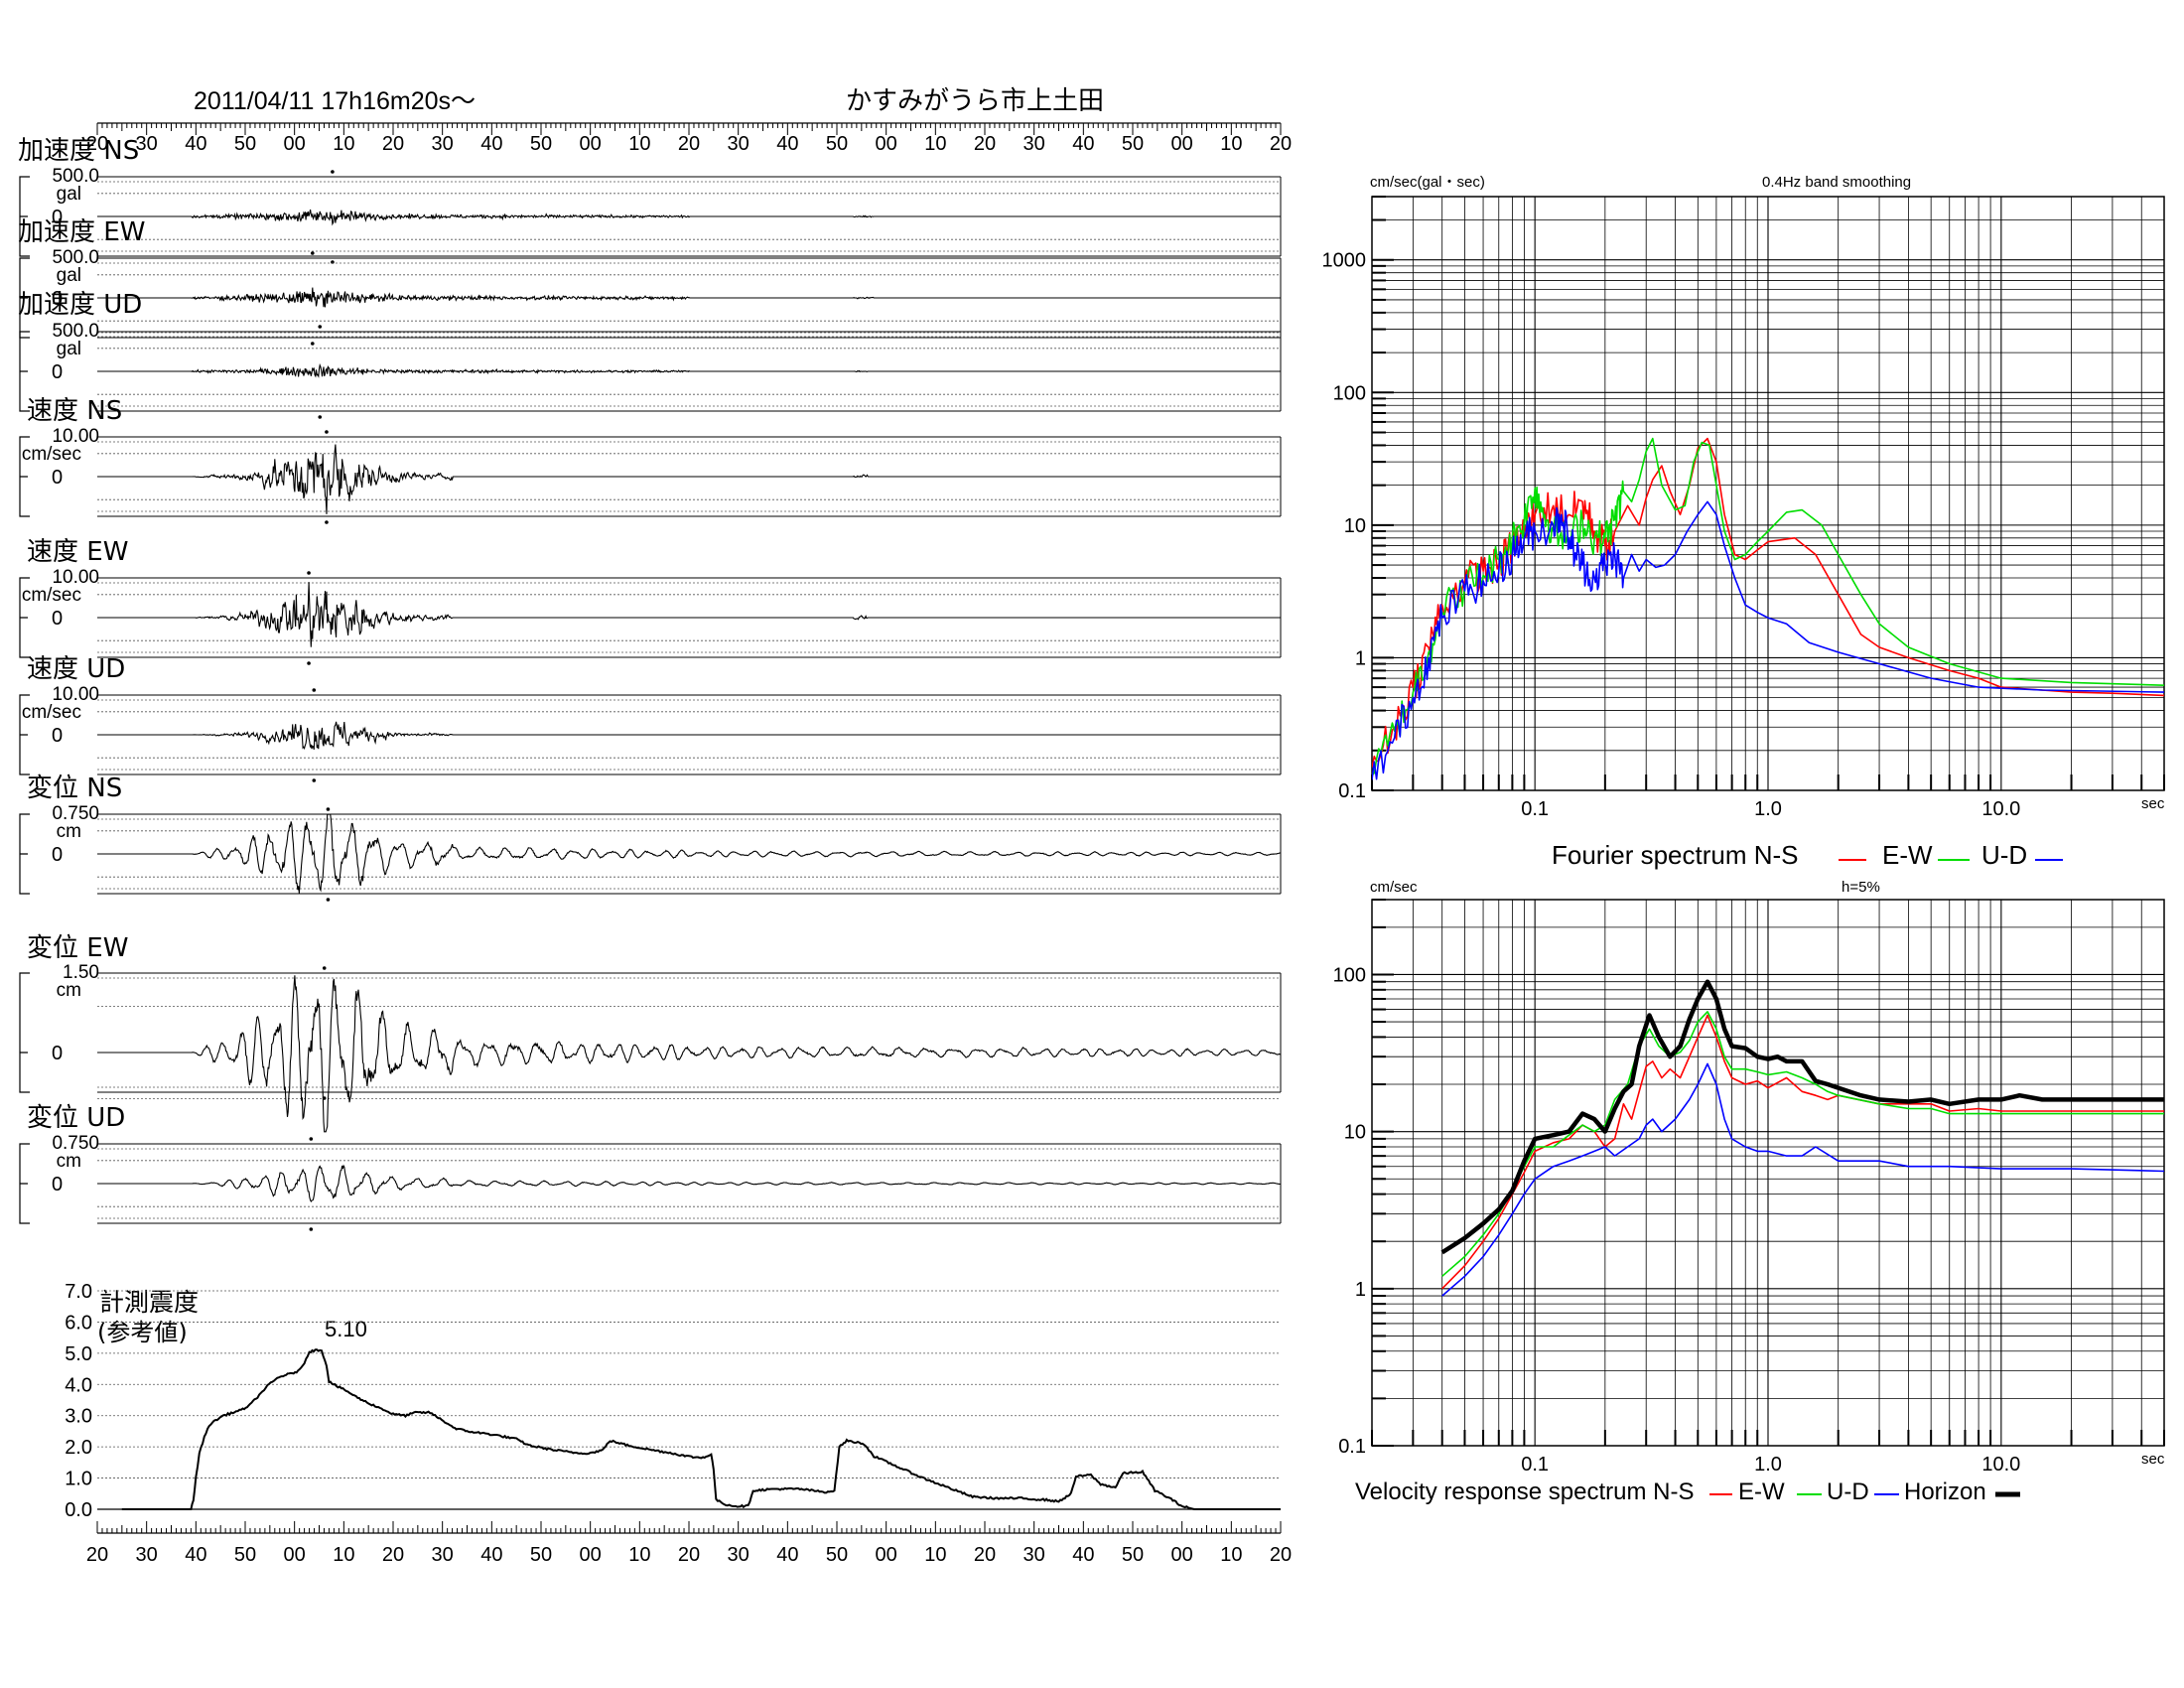 Image resolution: width=2184 pixels, height=1688 pixels. Describe the element at coordinates (591, 144) in the screenshot. I see `time-axis-tick-label: 00` at that location.